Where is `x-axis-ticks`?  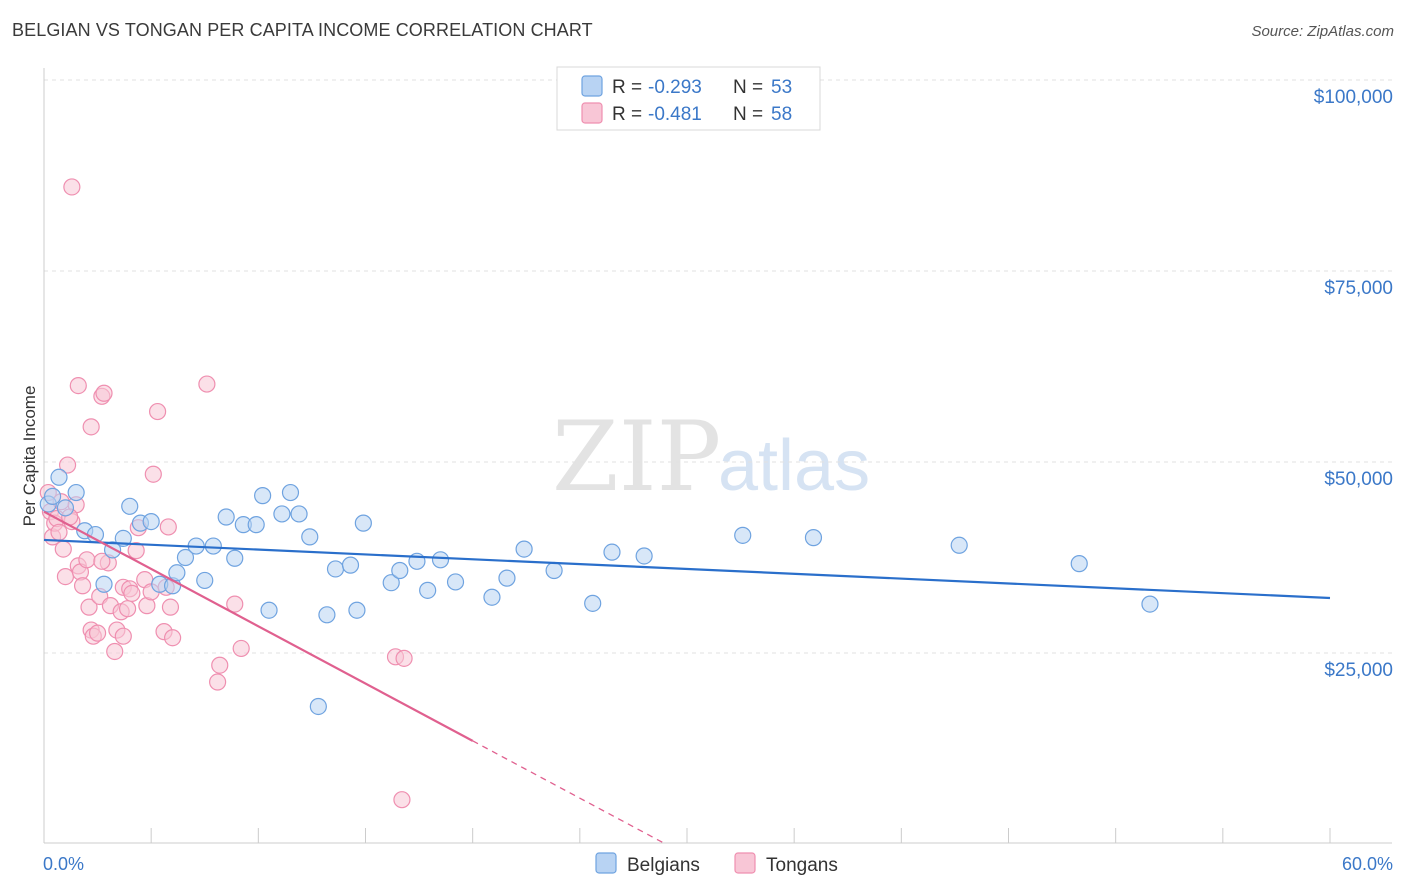
x-axis-ticks is located at coordinates (740, 835).